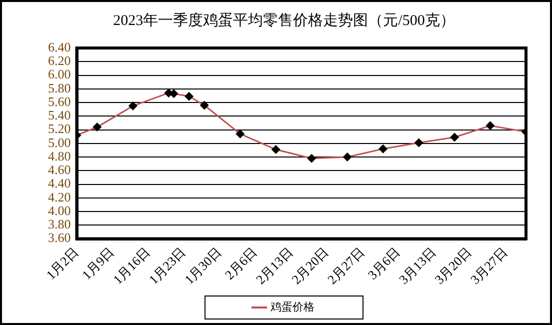 This screenshot has height=325, width=552. Describe the element at coordinates (59, 74) in the screenshot. I see `y-tick-label: 6.00` at that location.